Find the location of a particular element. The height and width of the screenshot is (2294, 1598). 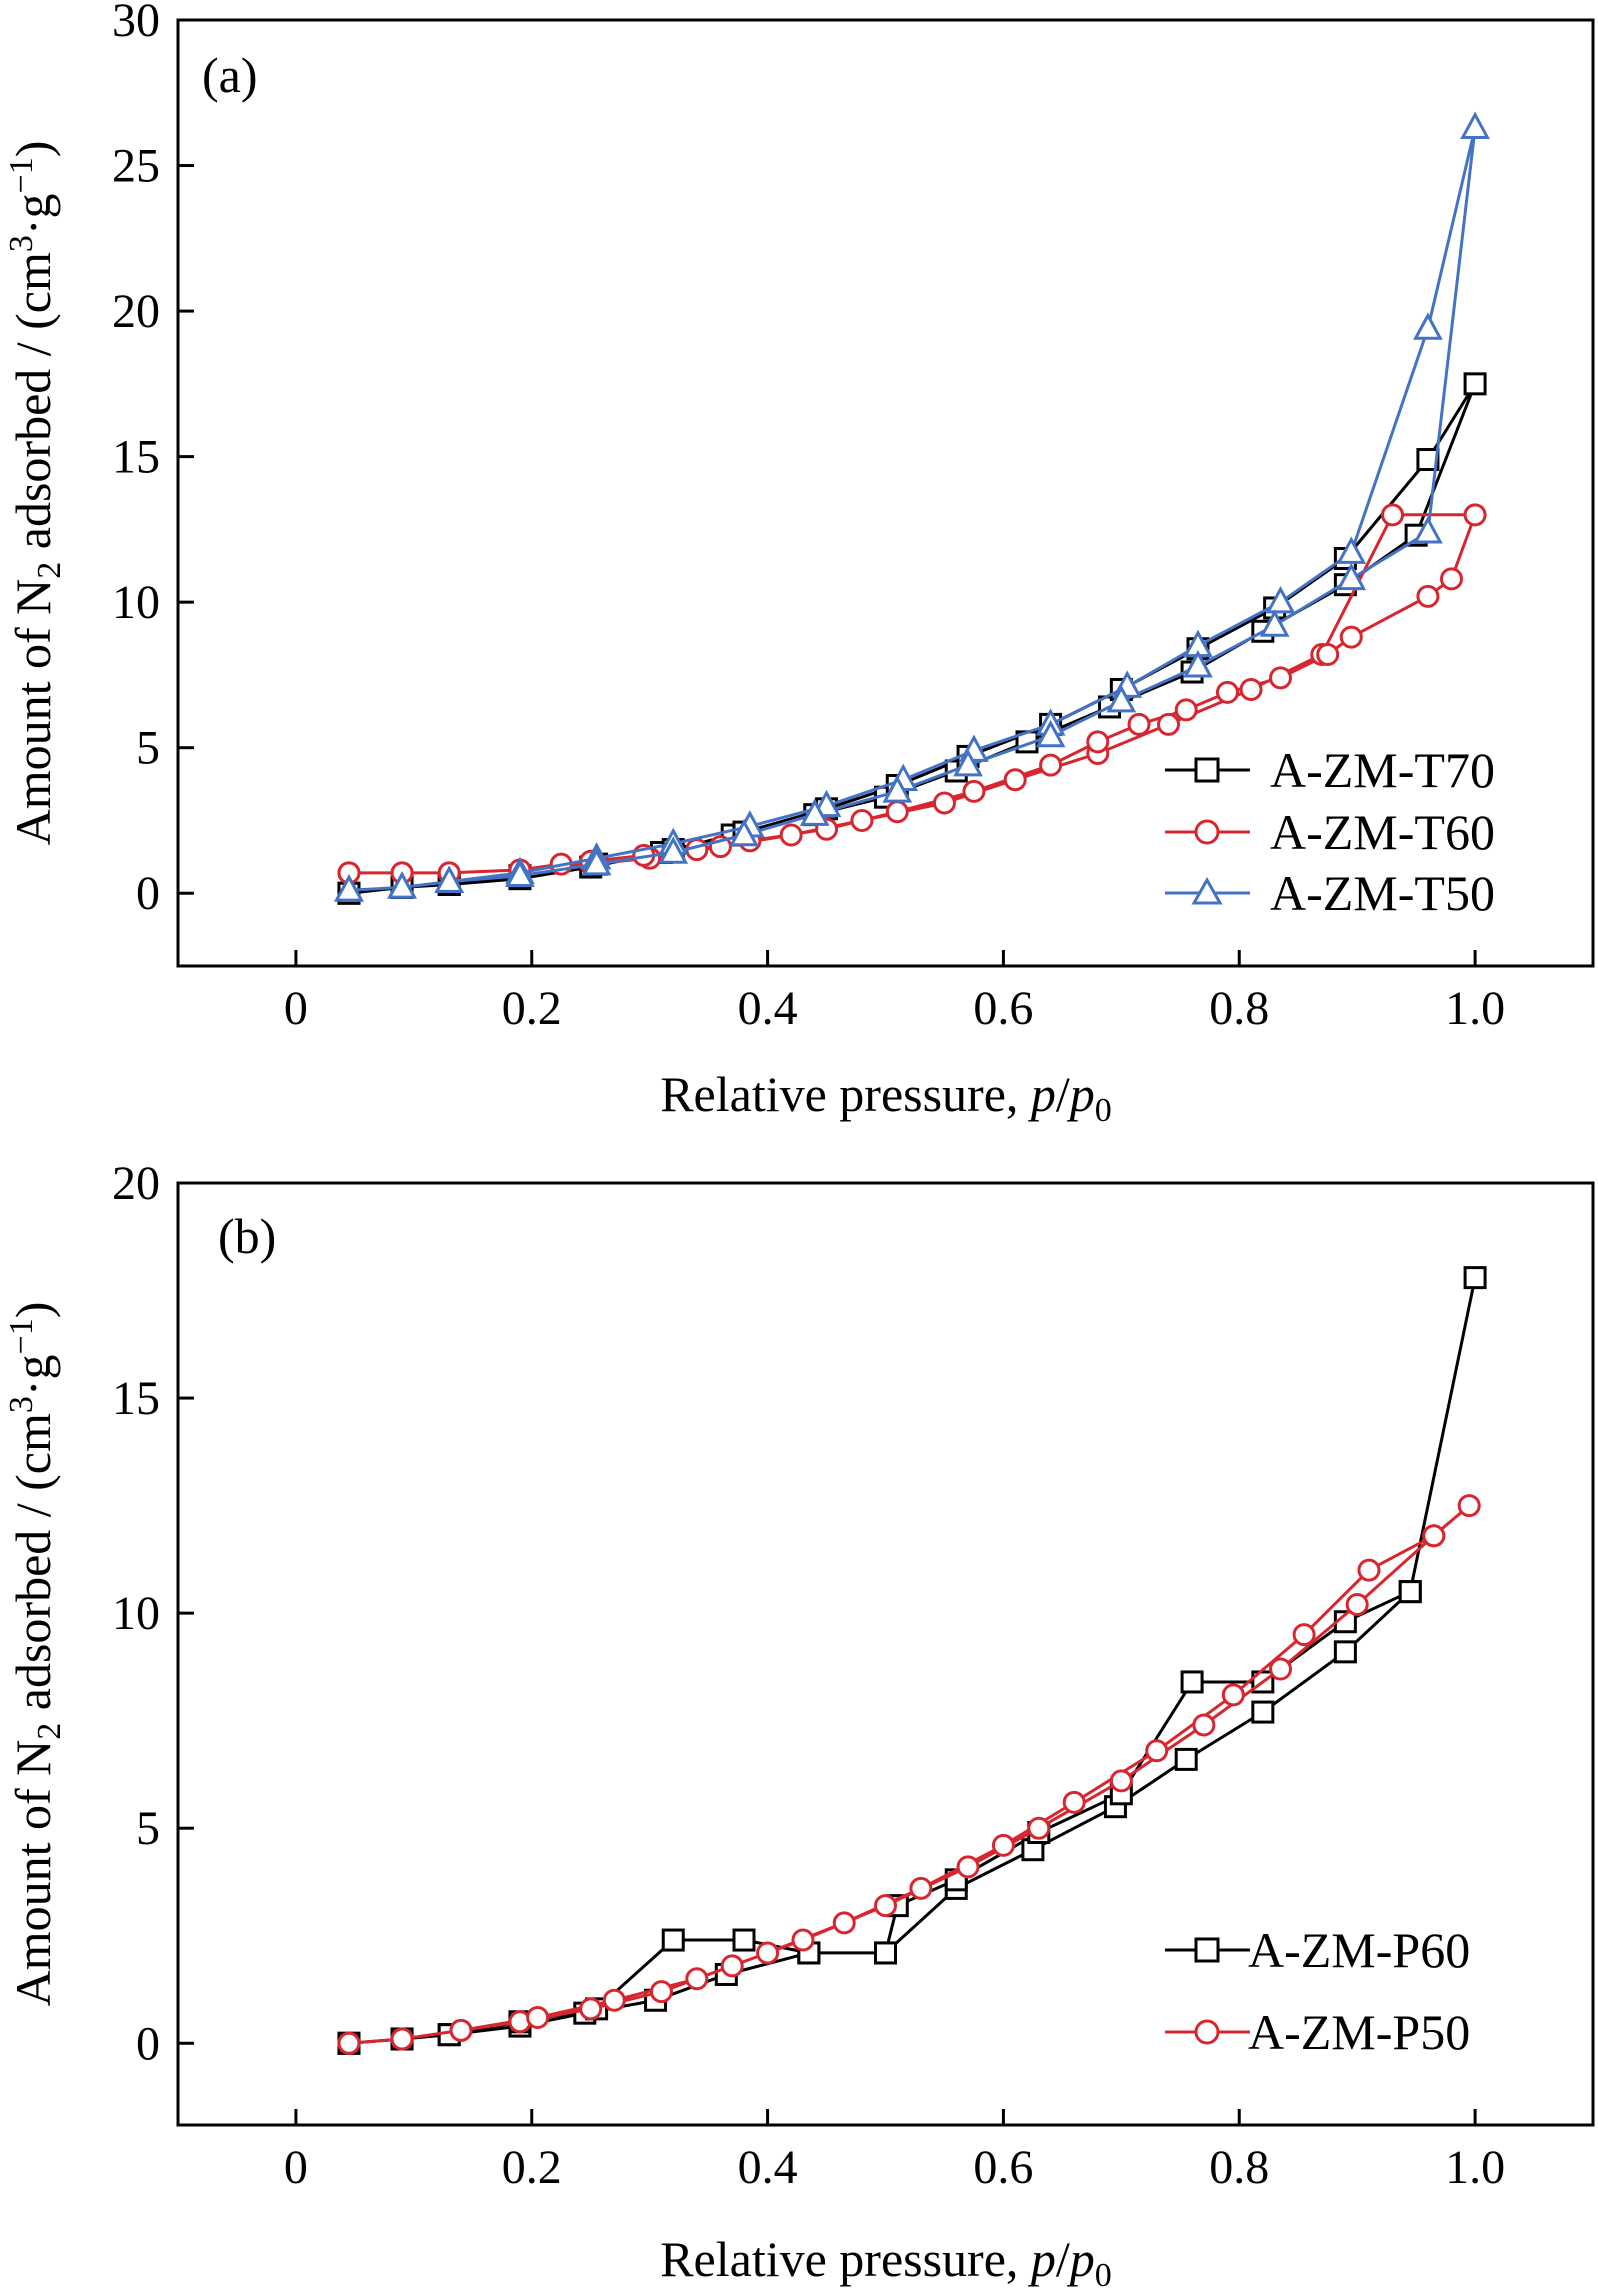

legend-item-a-zm-t50: A-ZM-T50 is located at coordinates (1330, 893).